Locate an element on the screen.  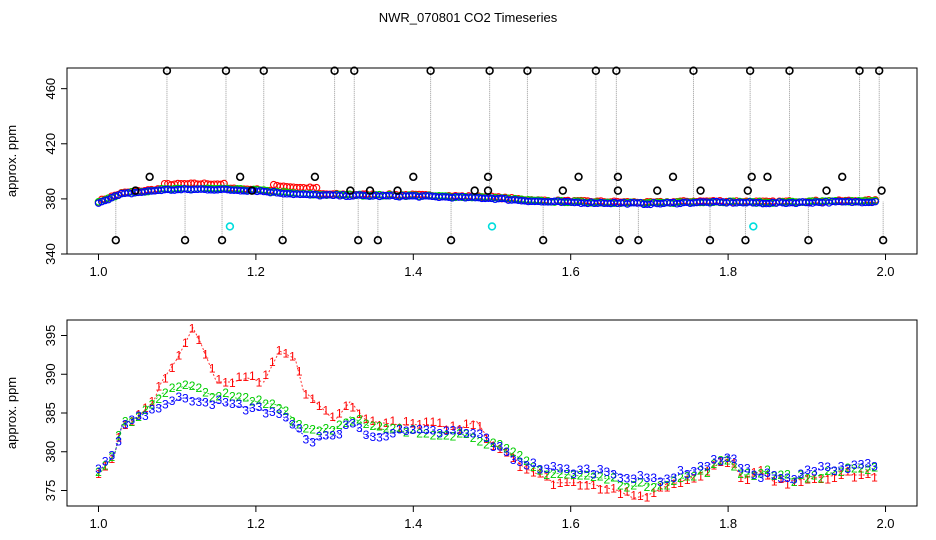
top-series-1-point is located at coordinates (273, 184).